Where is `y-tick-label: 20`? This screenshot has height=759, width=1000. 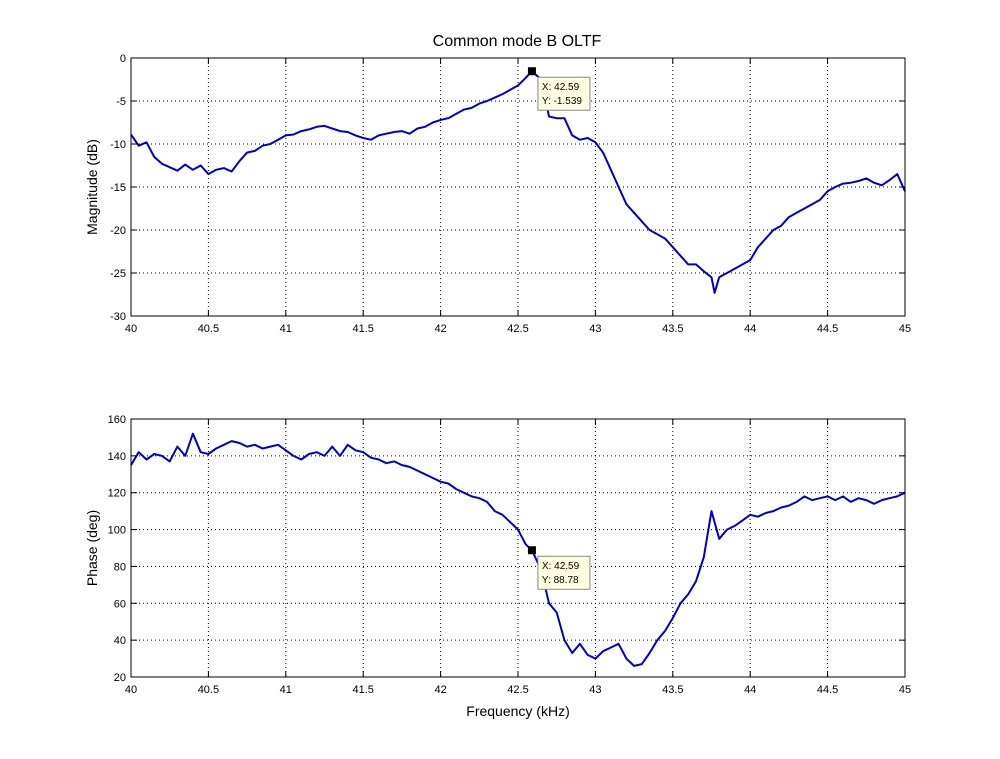
y-tick-label: 20 is located at coordinates (120, 678).